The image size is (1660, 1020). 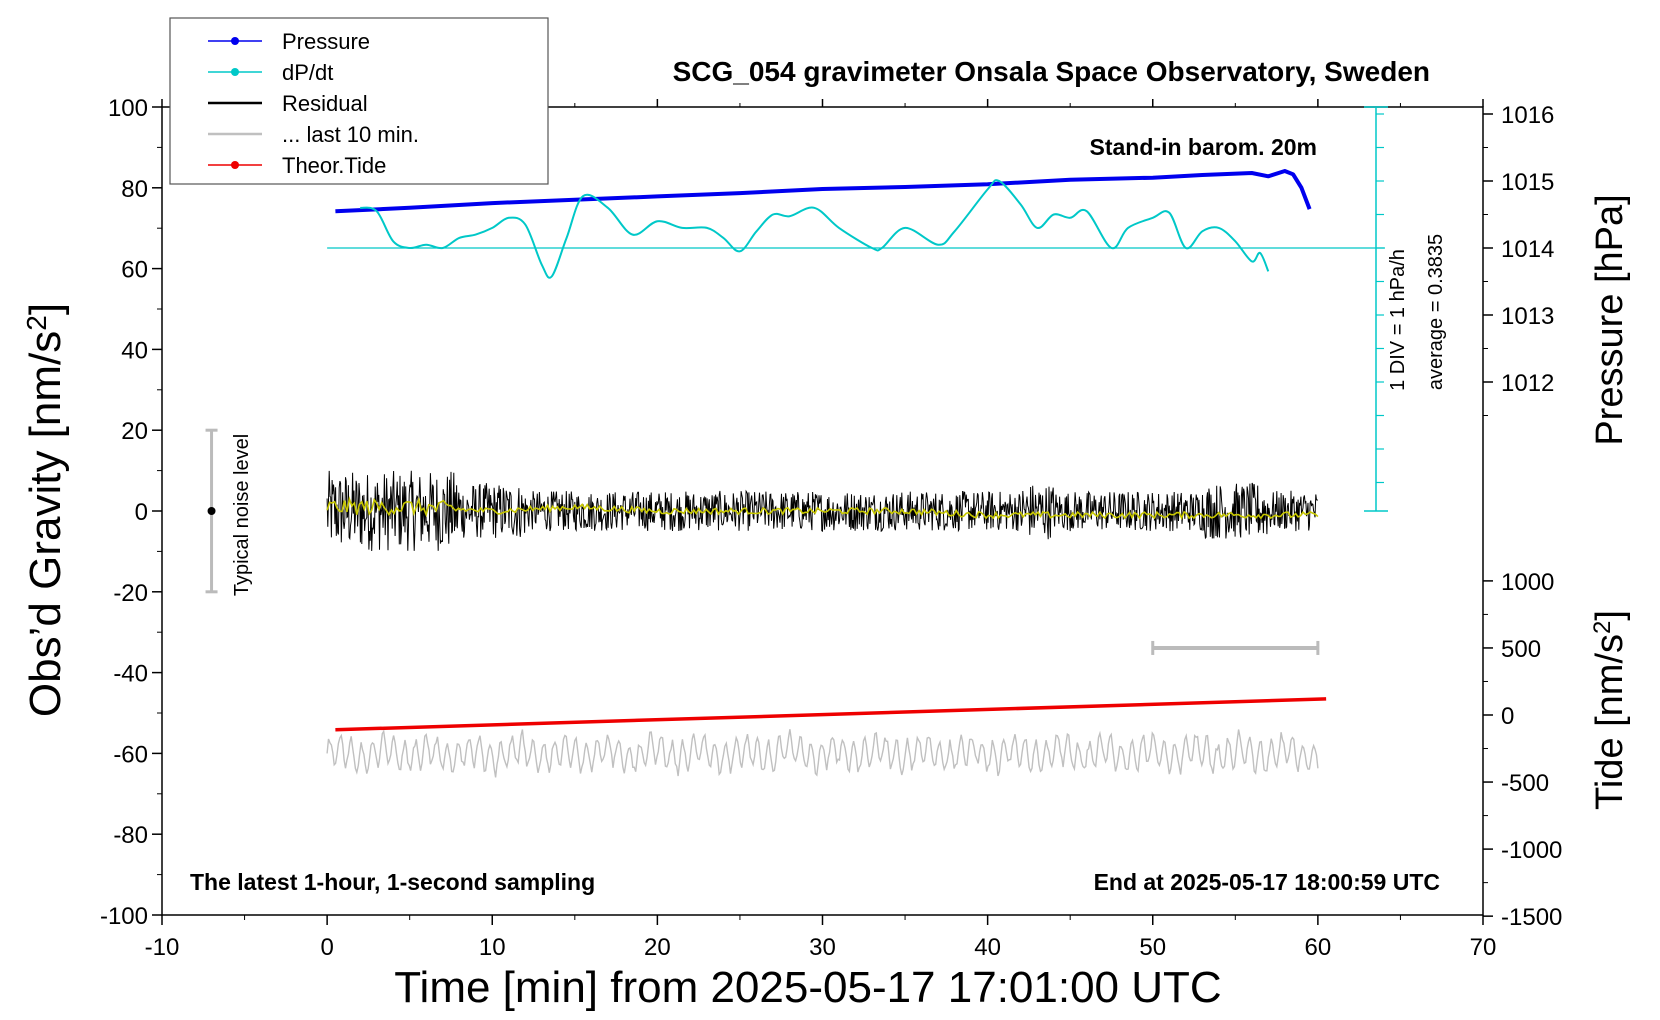 What do you see at coordinates (1483, 947) in the screenshot?
I see `x-tick-label: 70` at bounding box center [1483, 947].